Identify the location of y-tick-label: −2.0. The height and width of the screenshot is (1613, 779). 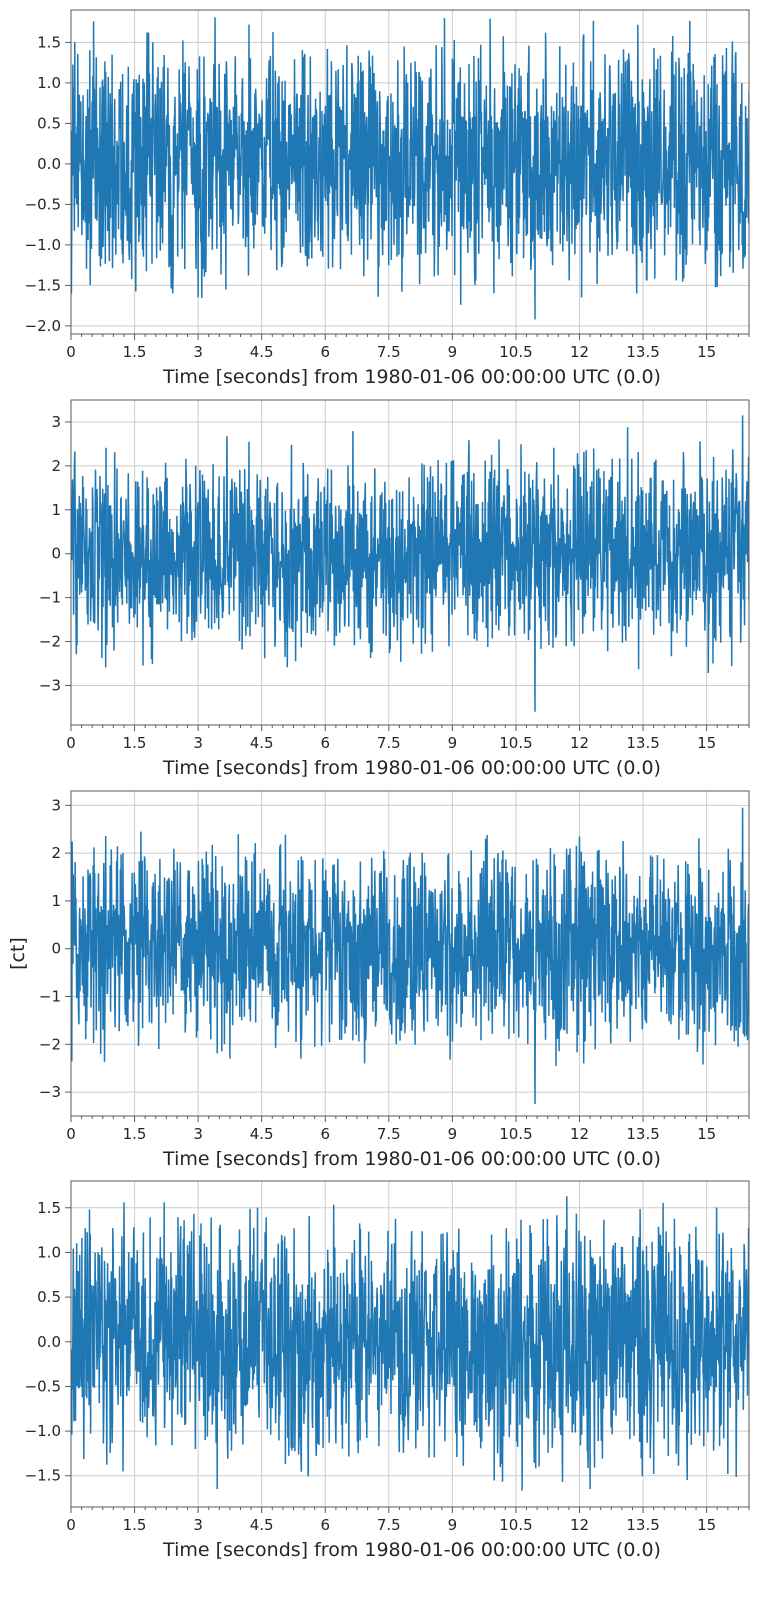
(43, 326).